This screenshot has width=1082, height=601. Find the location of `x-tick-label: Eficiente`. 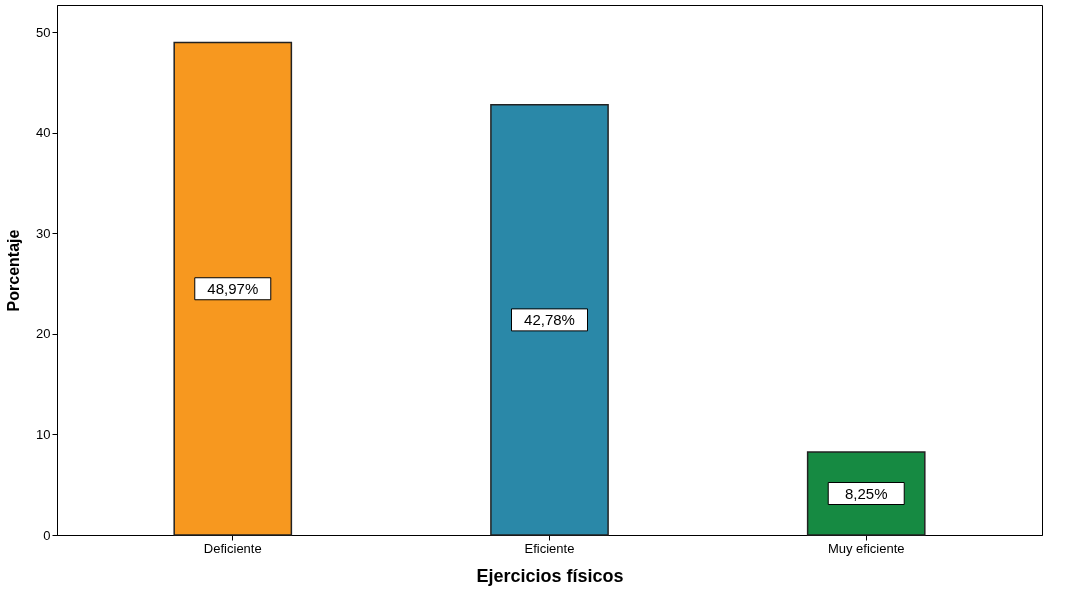

x-tick-label: Eficiente is located at coordinates (549, 548).